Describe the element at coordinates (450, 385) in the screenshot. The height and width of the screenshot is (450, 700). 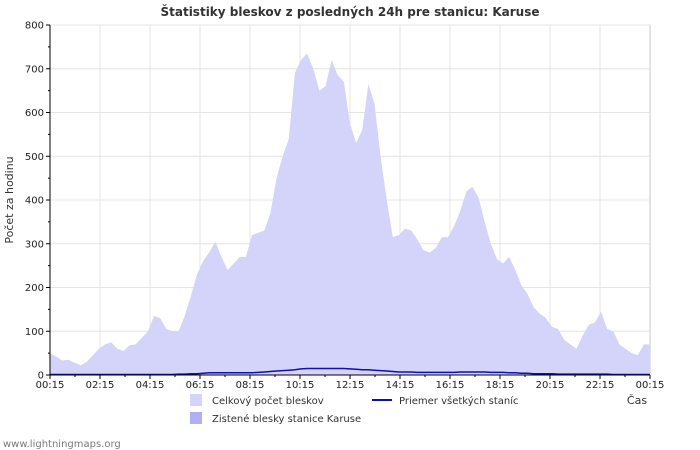
I see `x-tick-label: 16:15` at that location.